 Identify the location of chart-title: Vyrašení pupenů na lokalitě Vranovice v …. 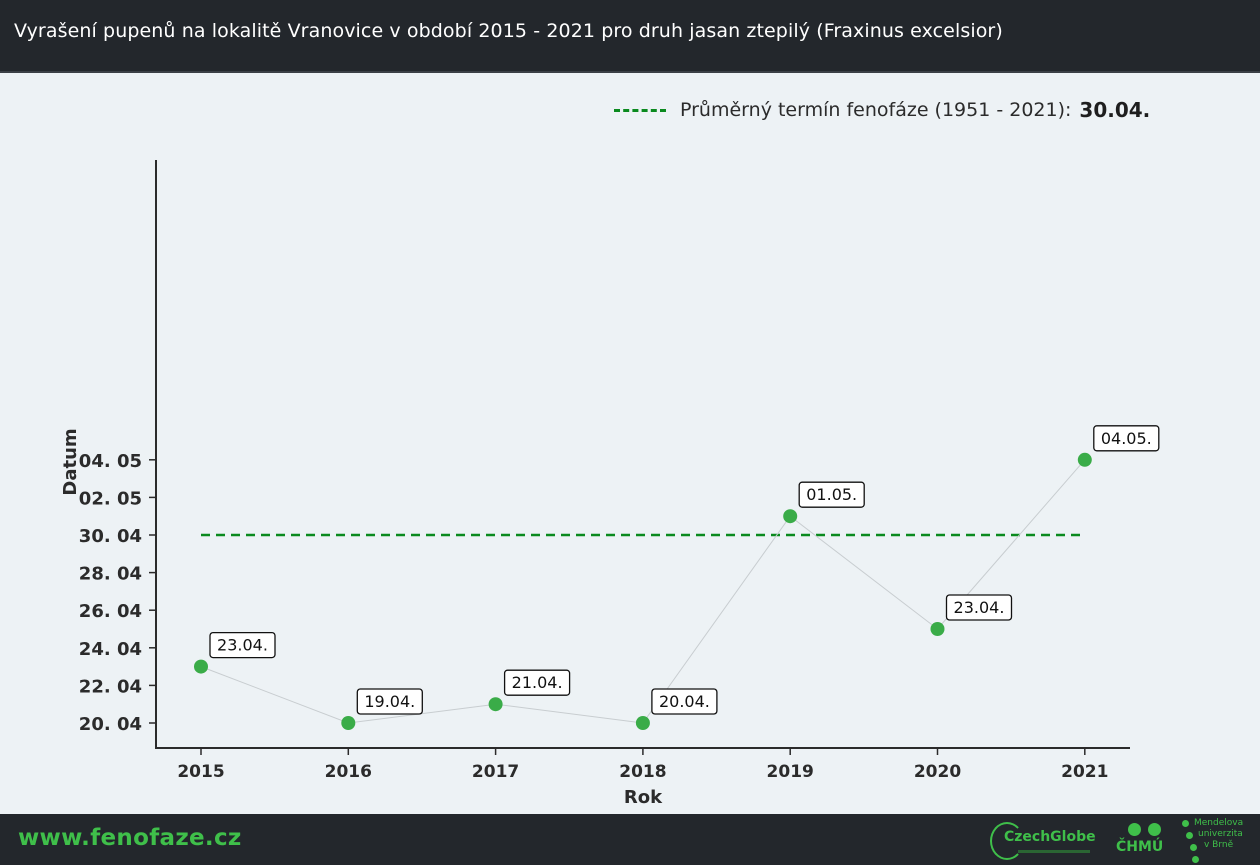
(508, 31).